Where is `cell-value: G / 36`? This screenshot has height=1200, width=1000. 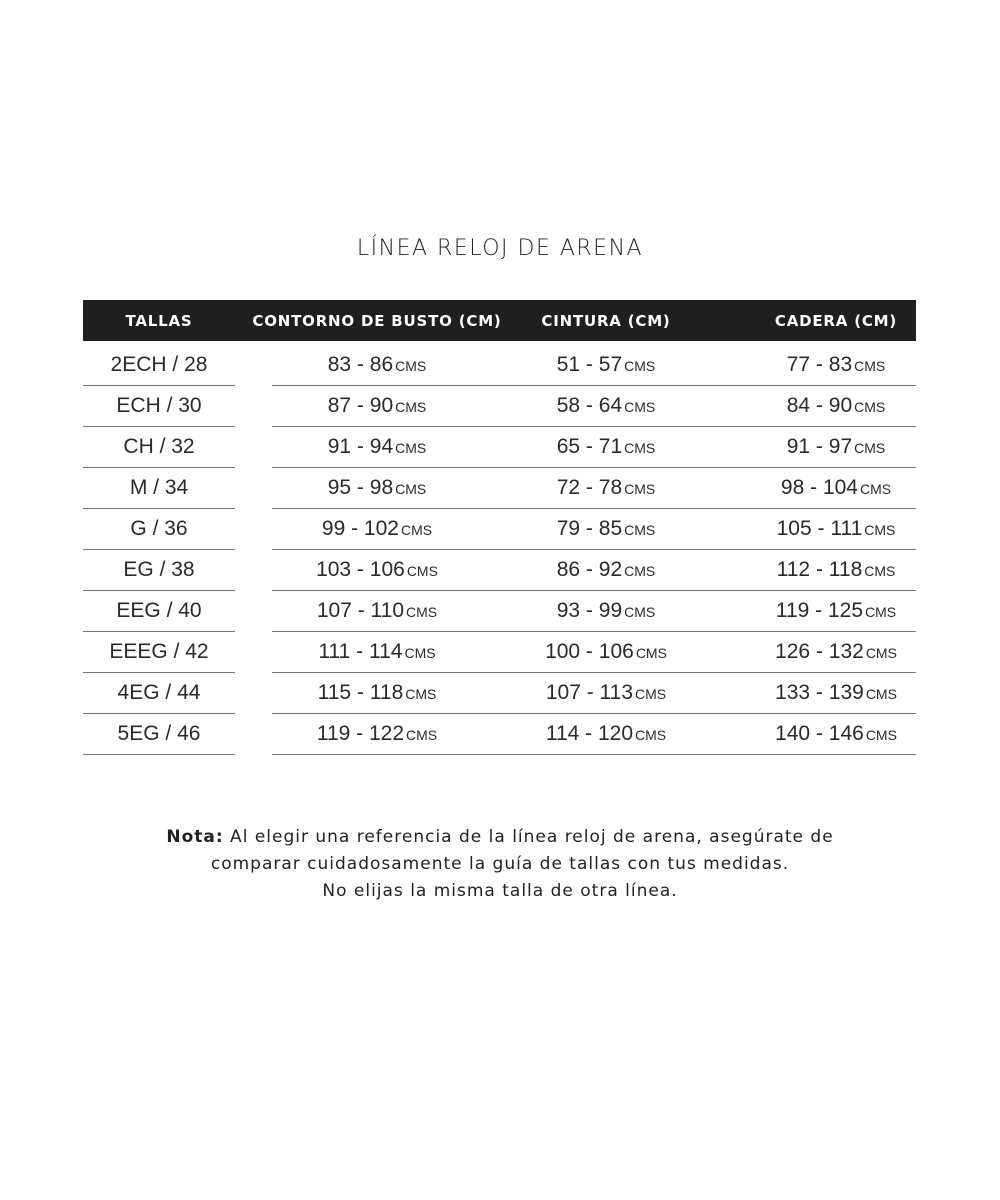 cell-value: G / 36 is located at coordinates (159, 528).